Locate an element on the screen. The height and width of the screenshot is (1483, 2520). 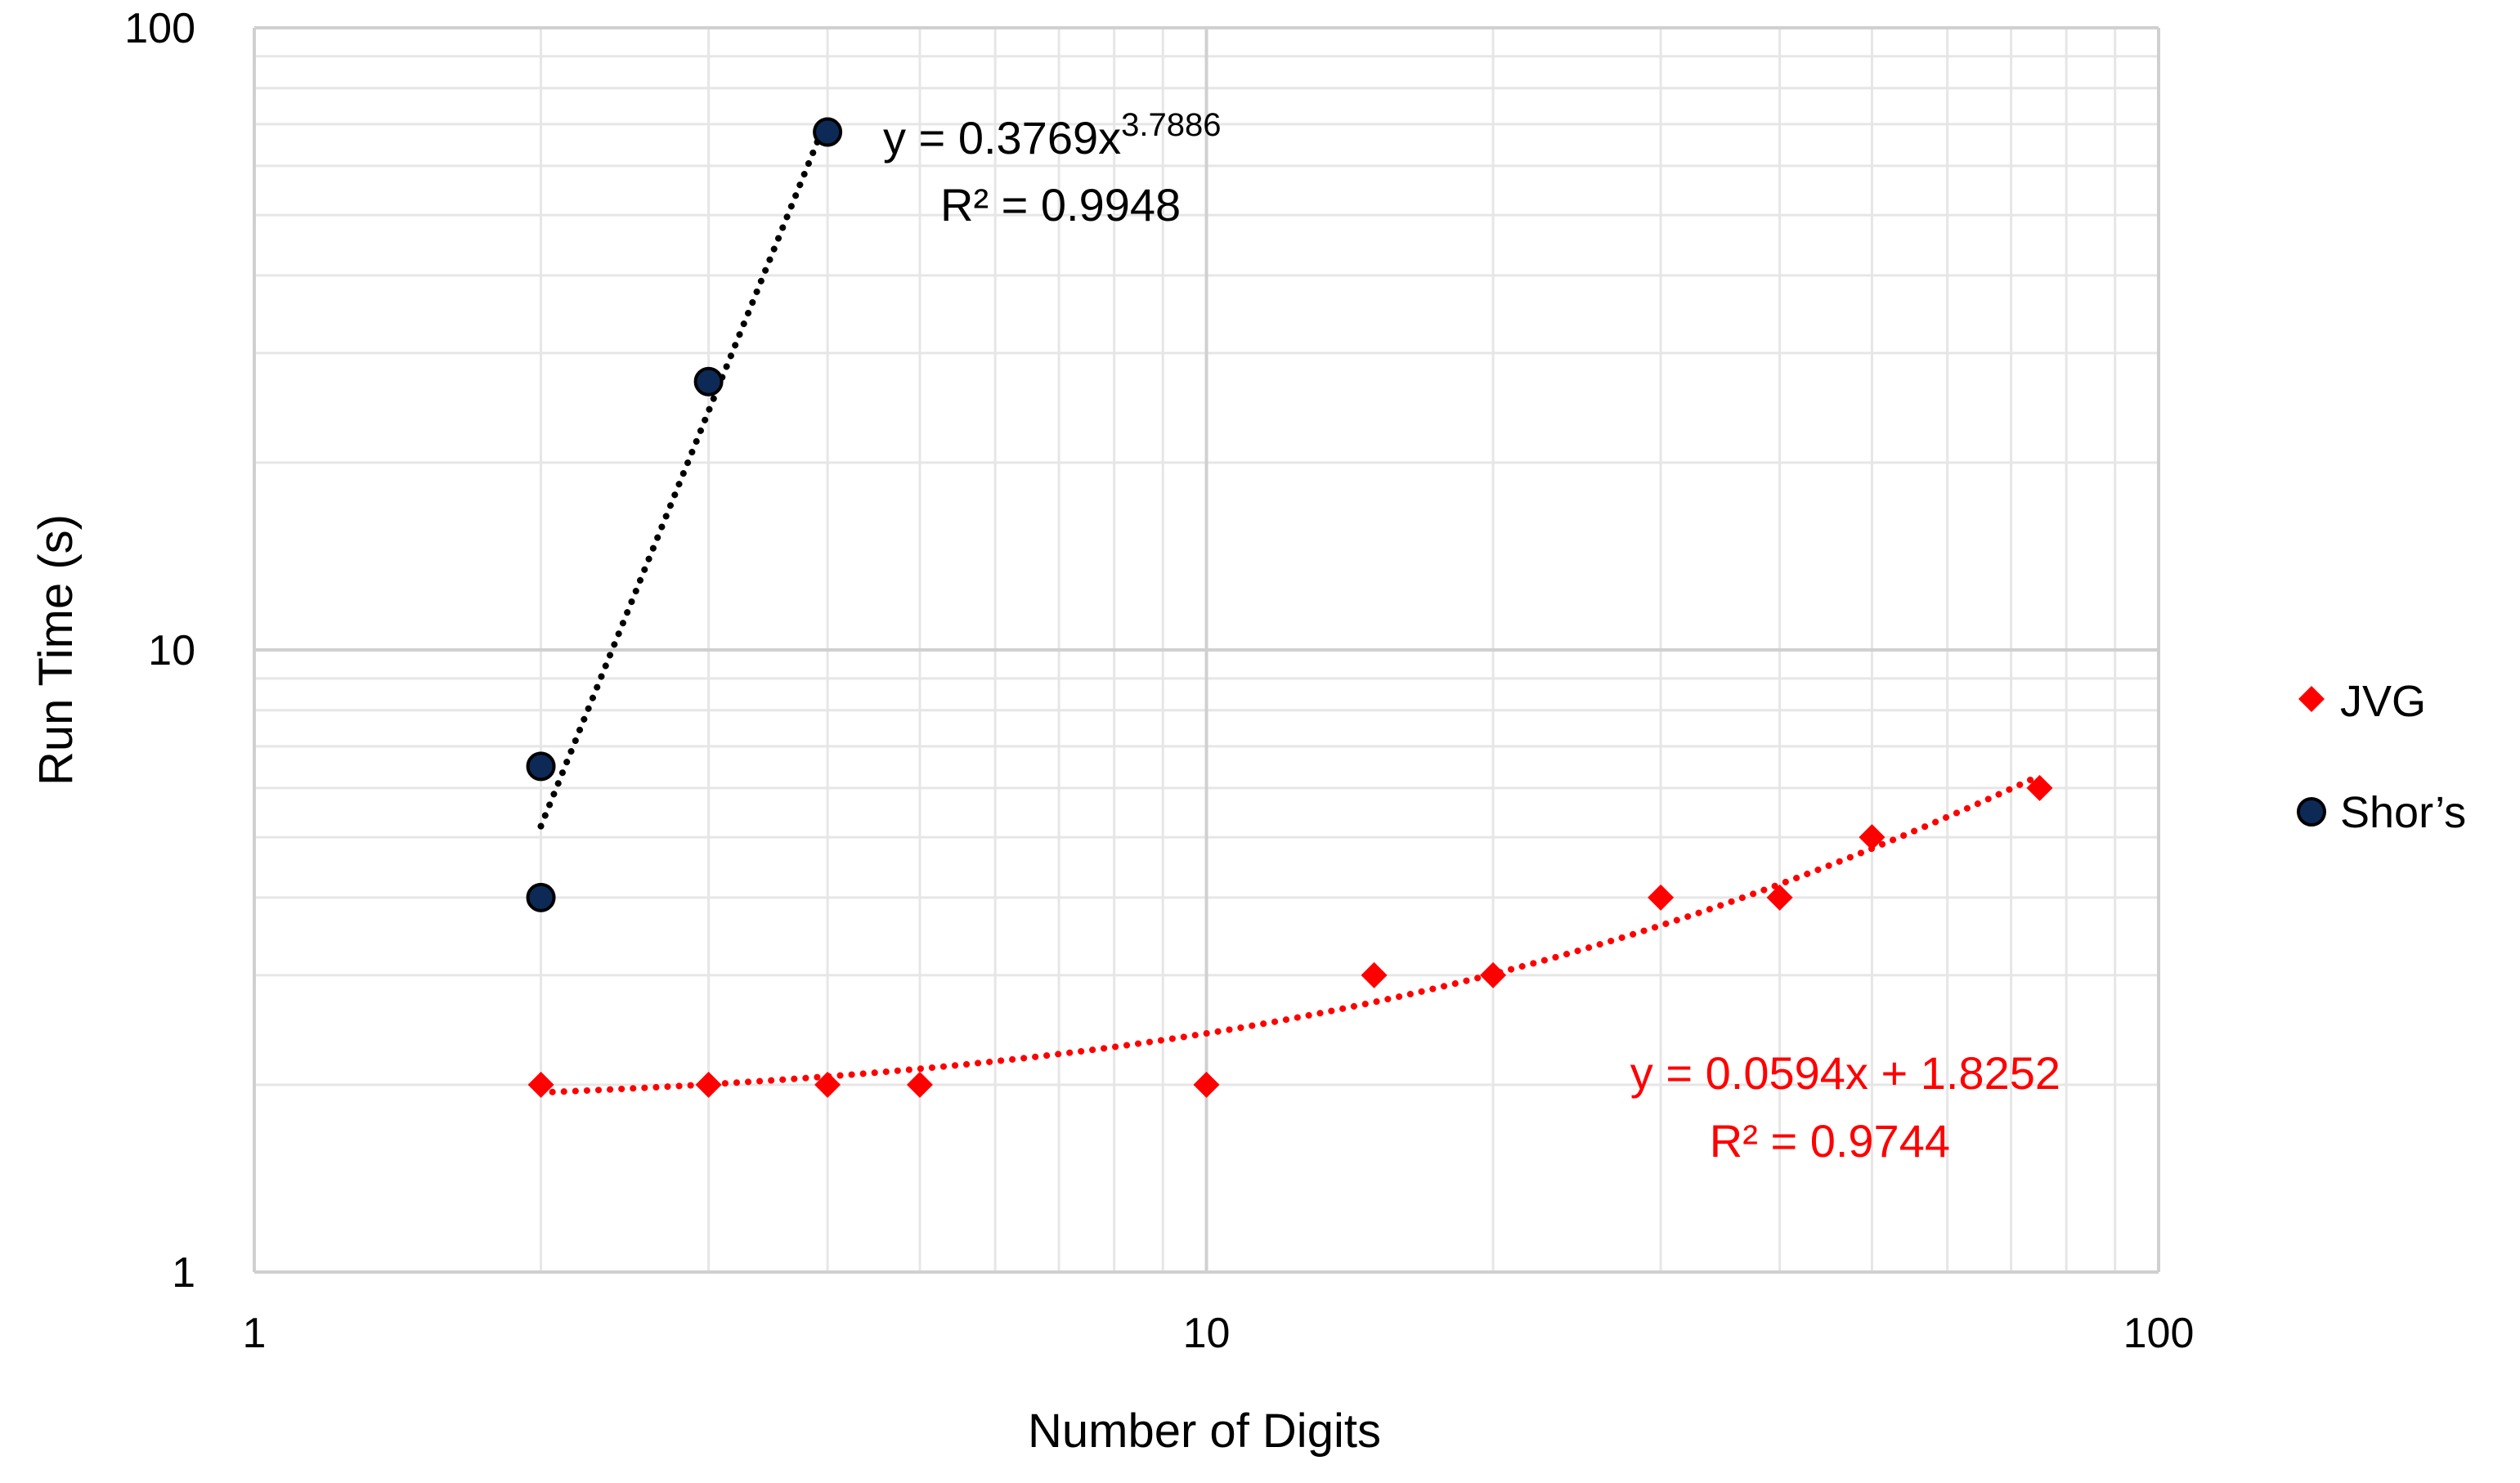
legend-shors-label: Shor’s is located at coordinates (2403, 812).